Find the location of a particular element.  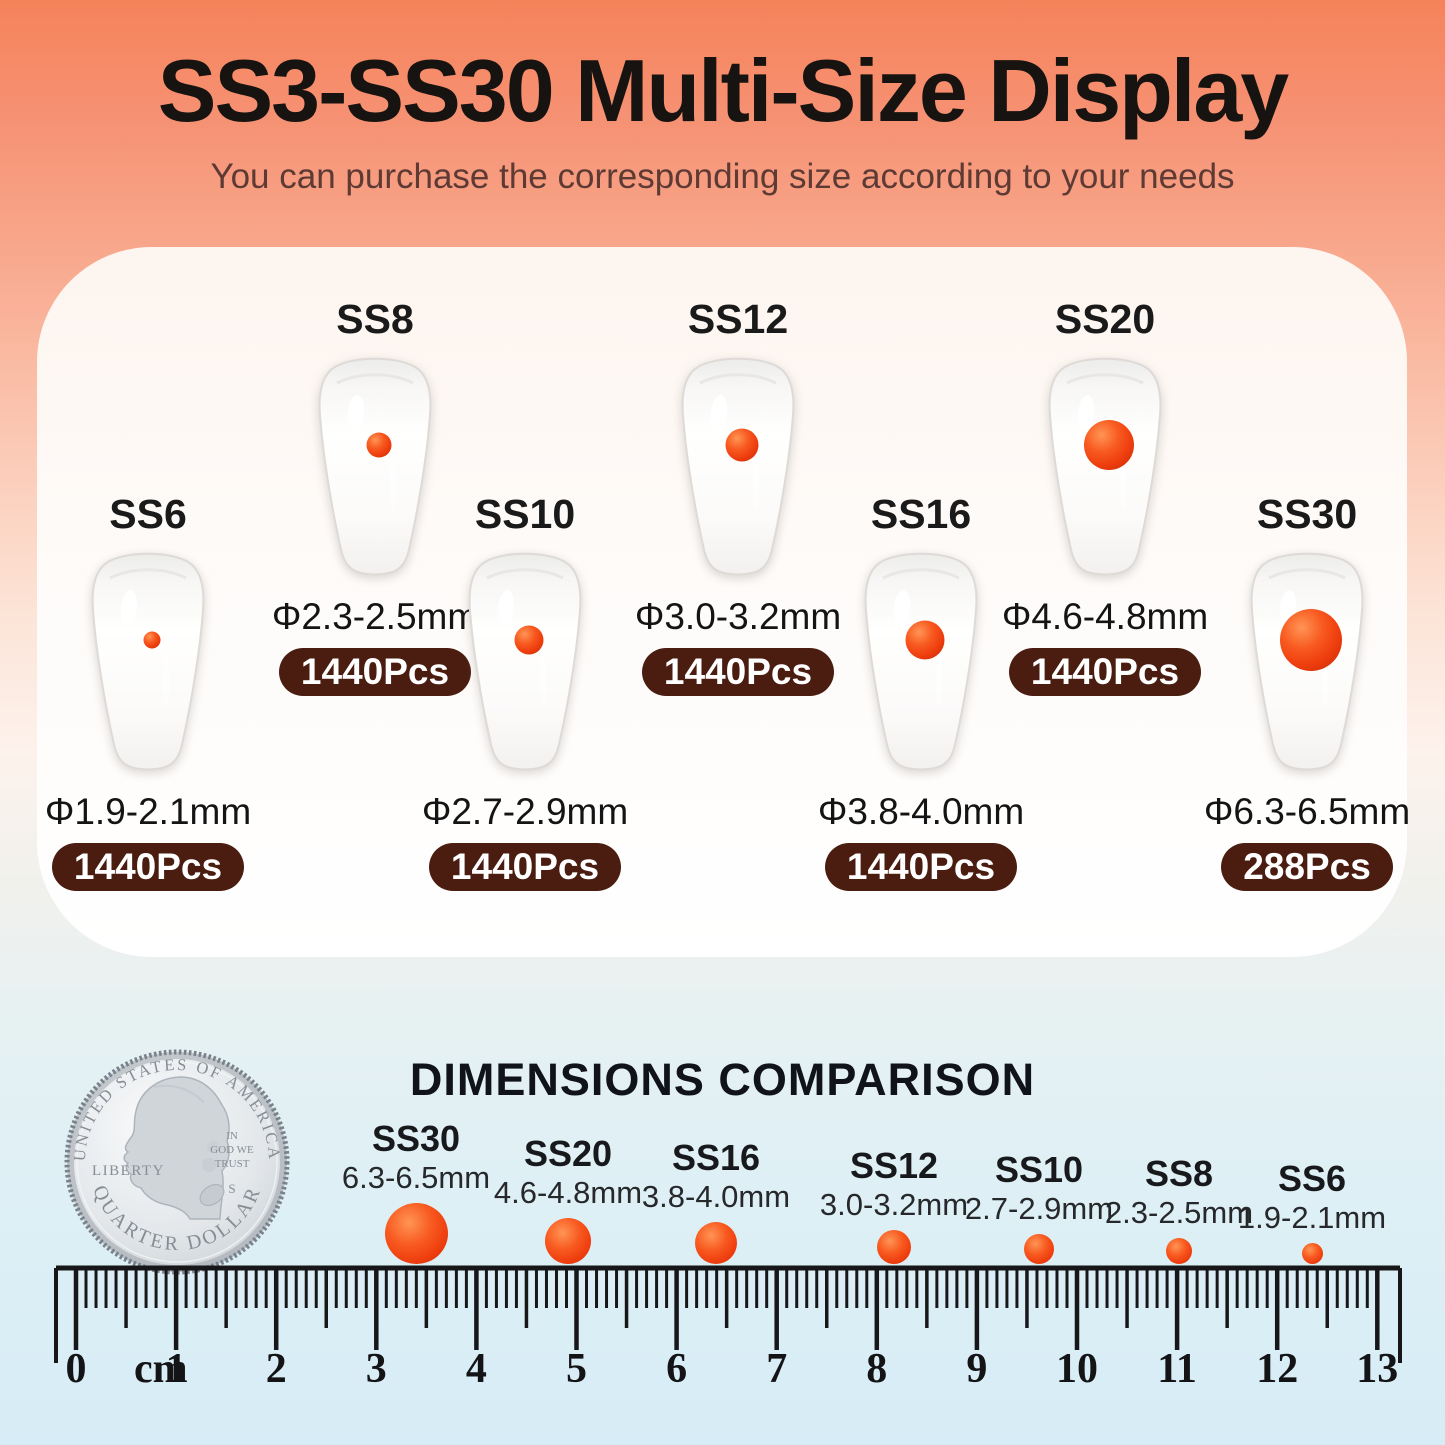

nail-item-ss10: SS10 Φ2.7-2.9mm 1440Pcs is located at coordinates (525, 690).